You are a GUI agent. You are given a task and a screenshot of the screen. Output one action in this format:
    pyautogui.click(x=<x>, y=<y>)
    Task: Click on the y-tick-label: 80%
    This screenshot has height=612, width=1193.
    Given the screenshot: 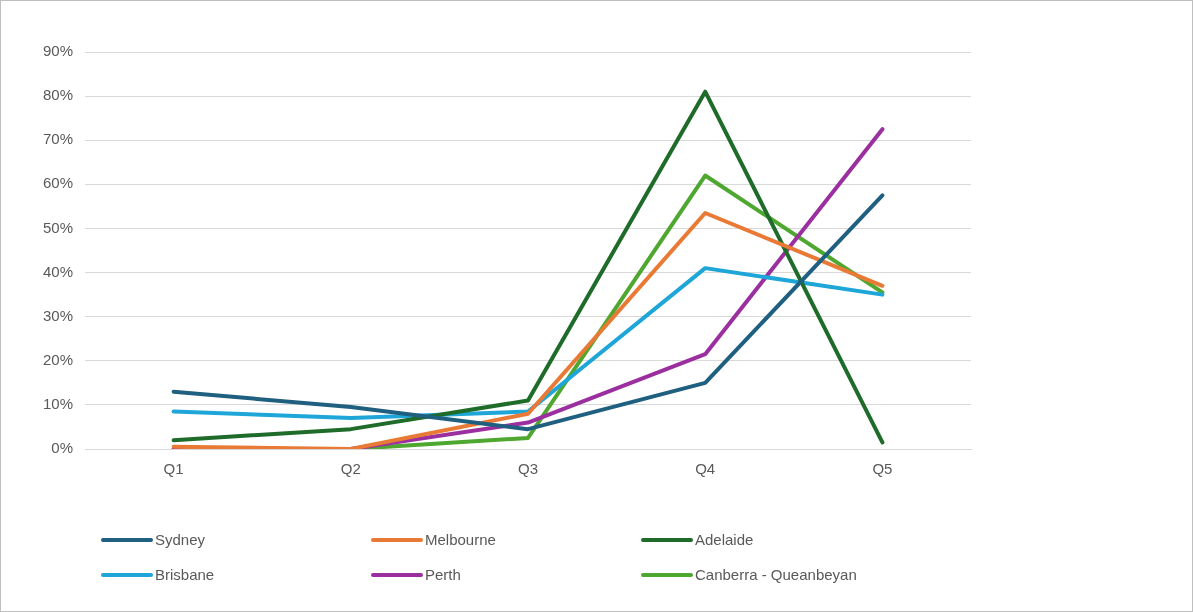 What is the action you would take?
    pyautogui.click(x=58, y=95)
    